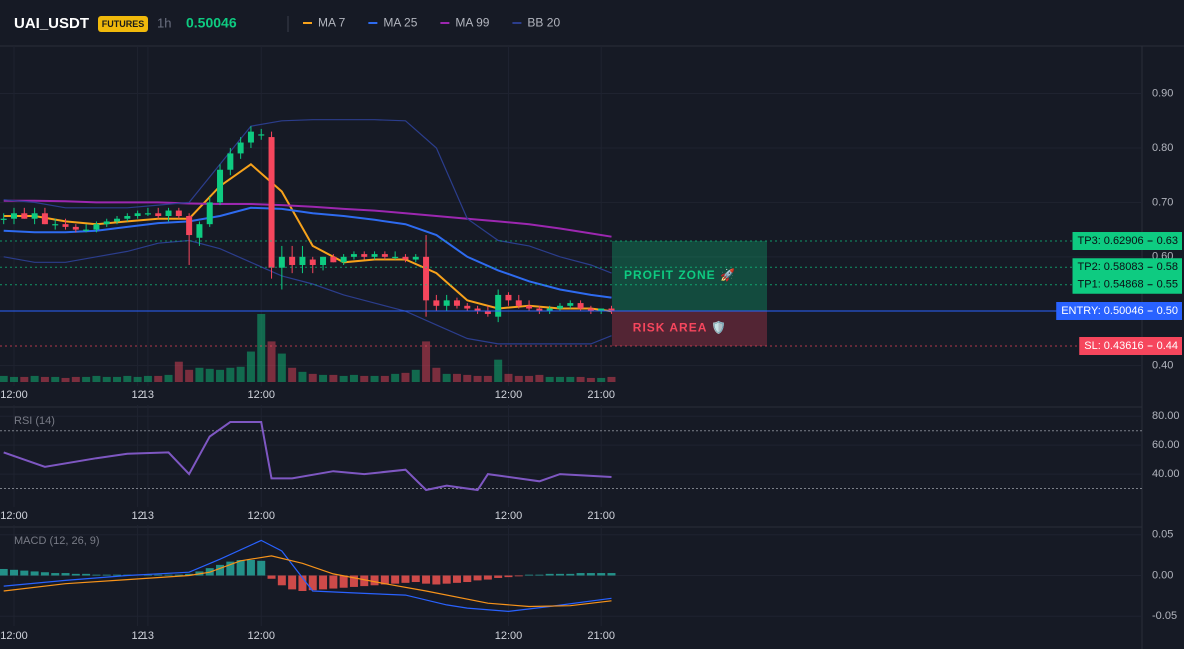  Describe the element at coordinates (1162, 93) in the screenshot. I see `y-tick-label: 0.90` at that location.